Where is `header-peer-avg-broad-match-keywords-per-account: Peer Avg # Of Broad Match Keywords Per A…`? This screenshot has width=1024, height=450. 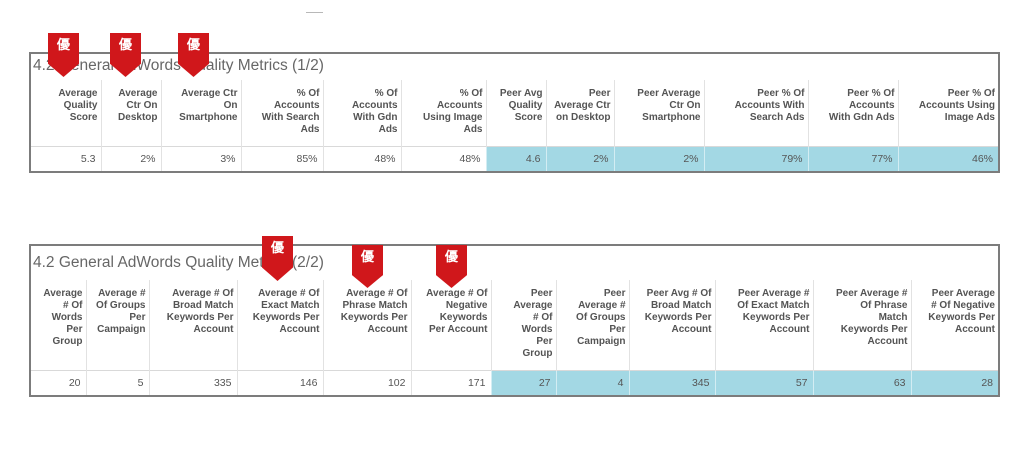
header-peer-avg-broad-match-keywords-per-account: Peer Avg # Of Broad Match Keywords Per A… is located at coordinates (671, 325).